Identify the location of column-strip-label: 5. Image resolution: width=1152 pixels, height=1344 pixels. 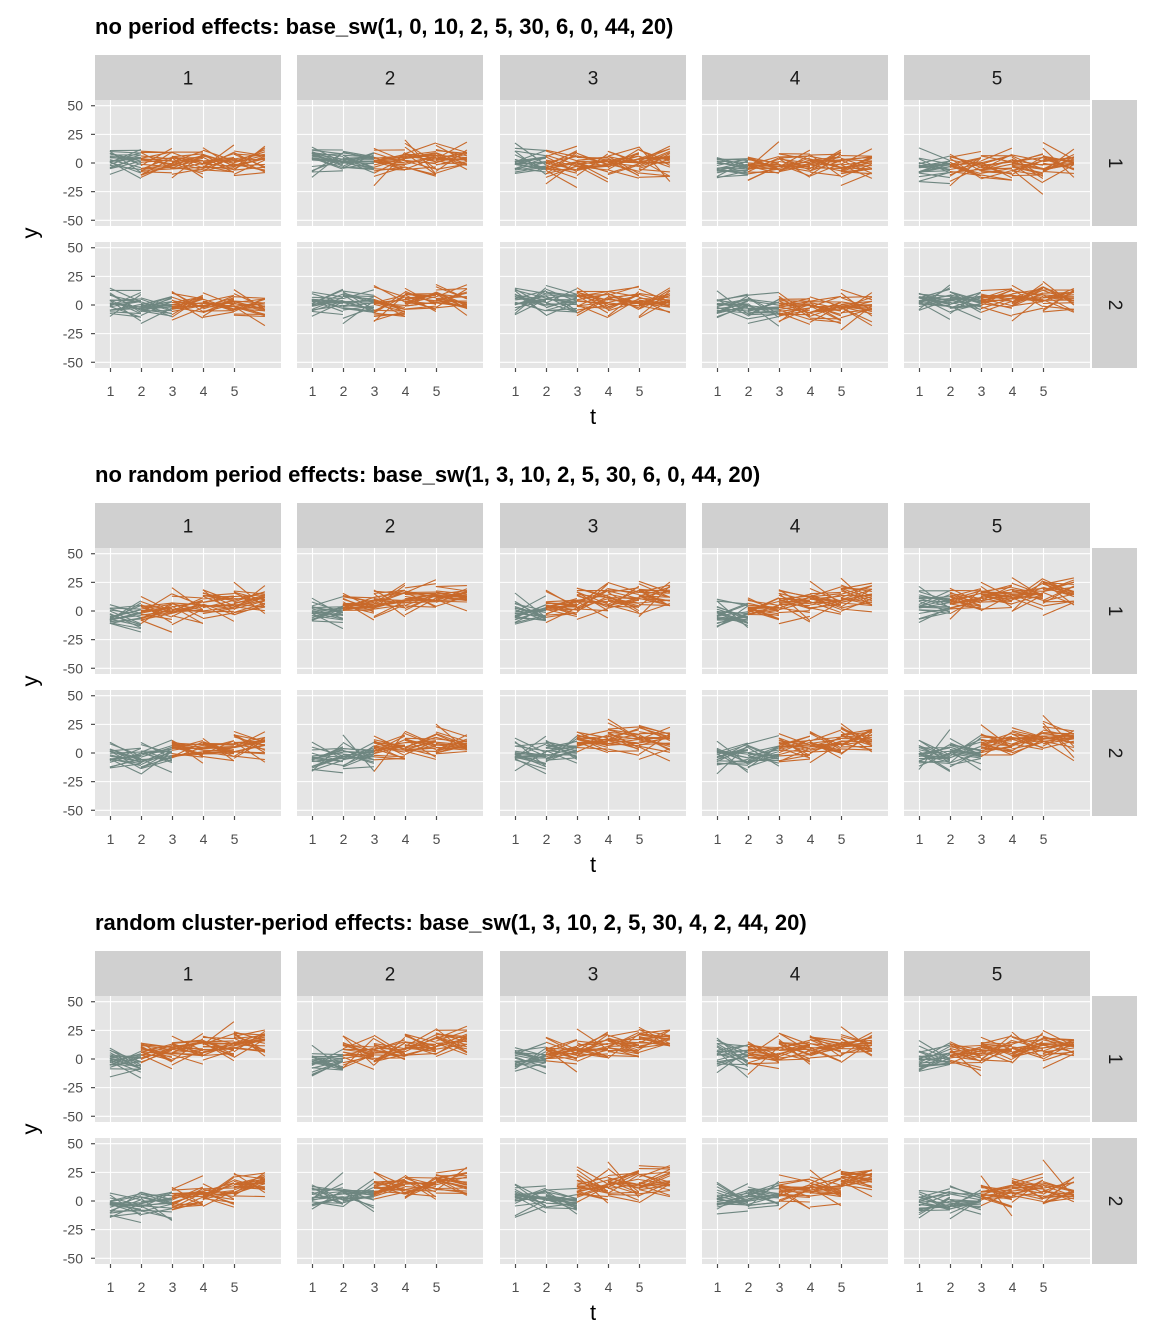
(997, 527).